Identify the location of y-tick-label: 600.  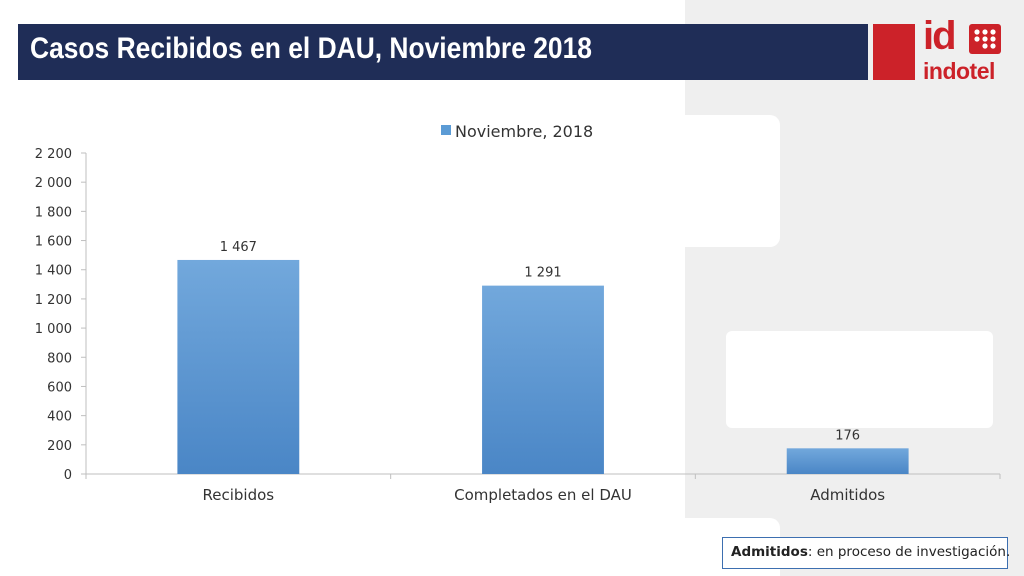
(59, 387).